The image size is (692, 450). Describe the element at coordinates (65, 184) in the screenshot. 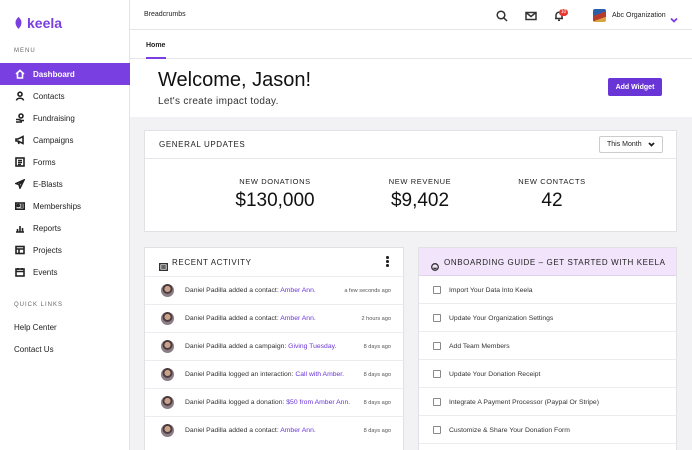

I see `sidebar-item-eblasts: E-Blasts` at that location.